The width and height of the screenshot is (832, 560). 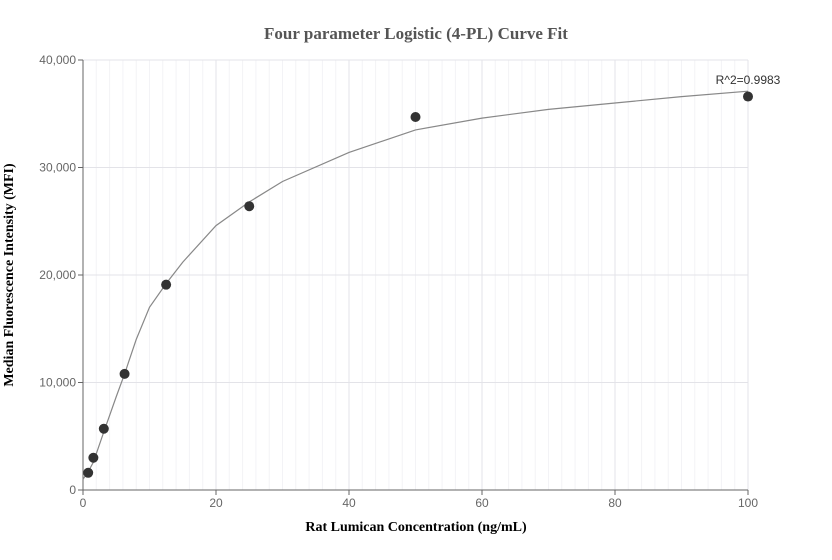 What do you see at coordinates (9, 275) in the screenshot?
I see `y-axis-title: Median Fluorescence Intensity (MFI)` at bounding box center [9, 275].